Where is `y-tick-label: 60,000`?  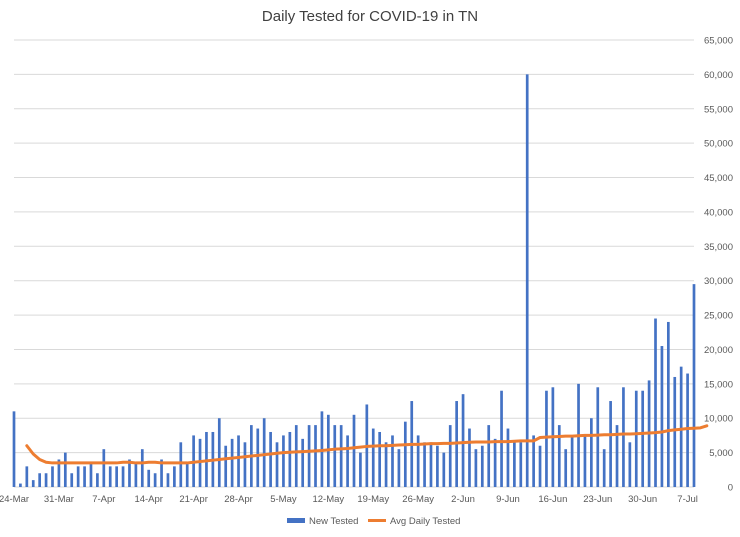 y-tick-label: 60,000 is located at coordinates (718, 75).